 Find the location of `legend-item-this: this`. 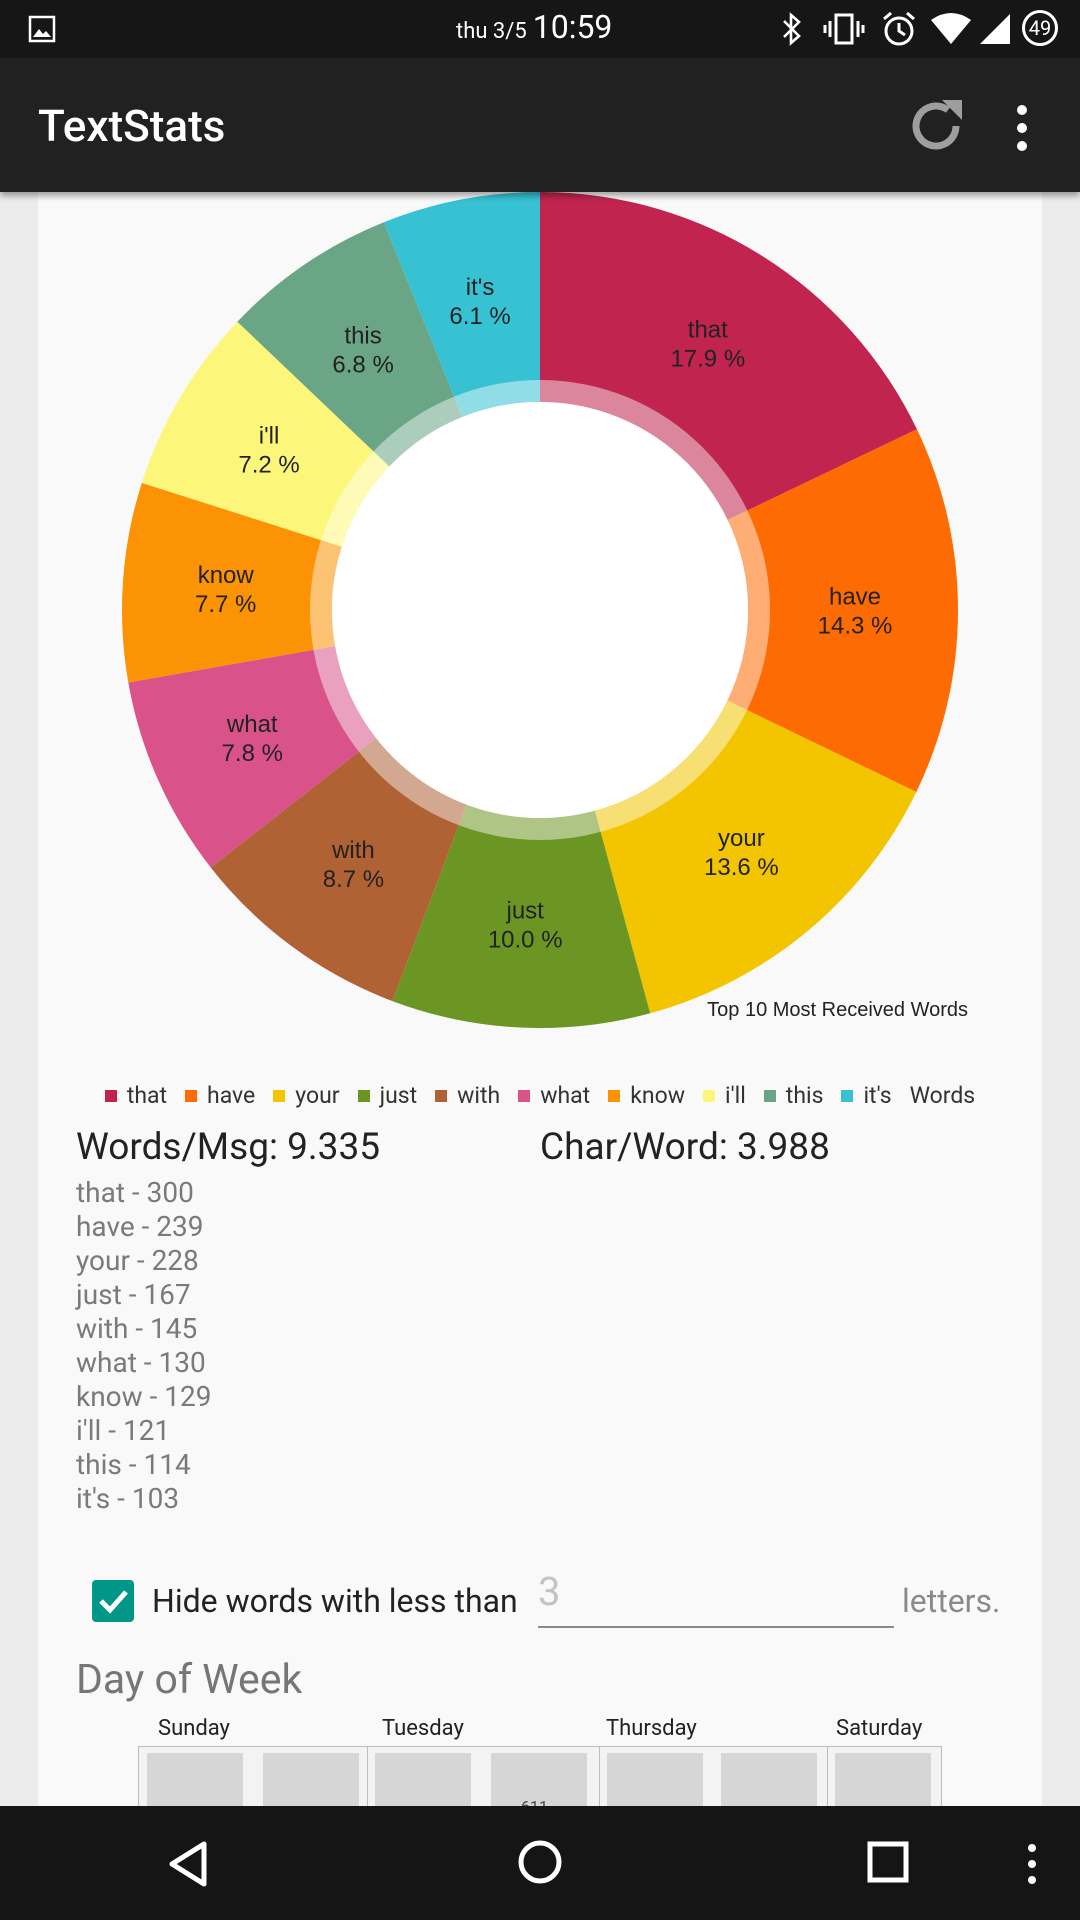

legend-item-this: this is located at coordinates (793, 1095).